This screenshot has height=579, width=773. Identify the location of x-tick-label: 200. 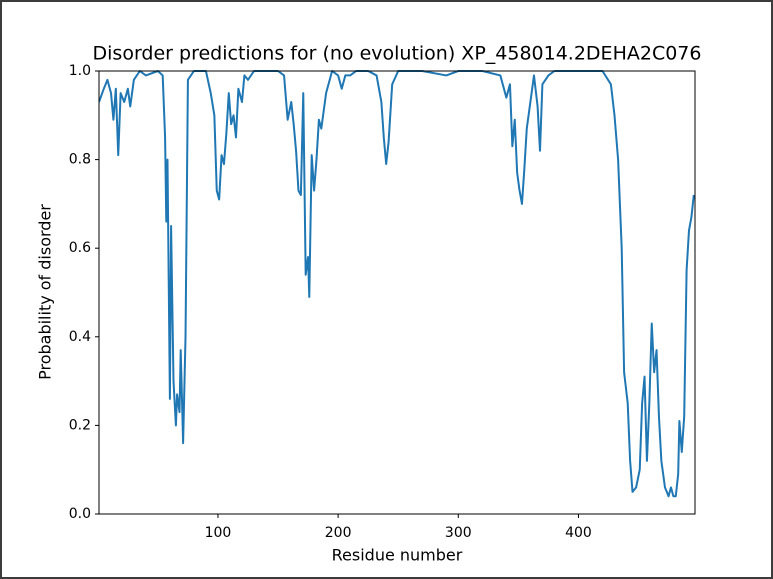
(338, 533).